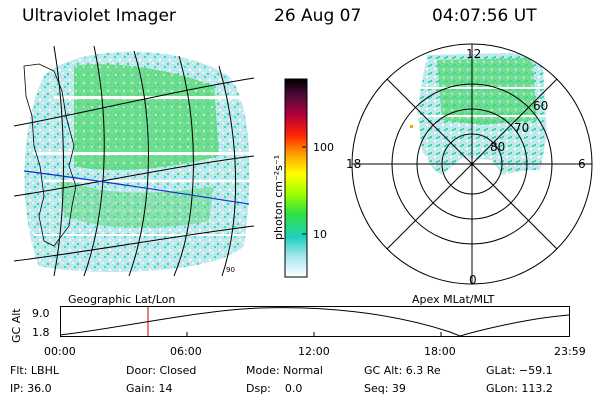  Describe the element at coordinates (16, 325) in the screenshot. I see `altitude-axis-label: GC Alt` at that location.